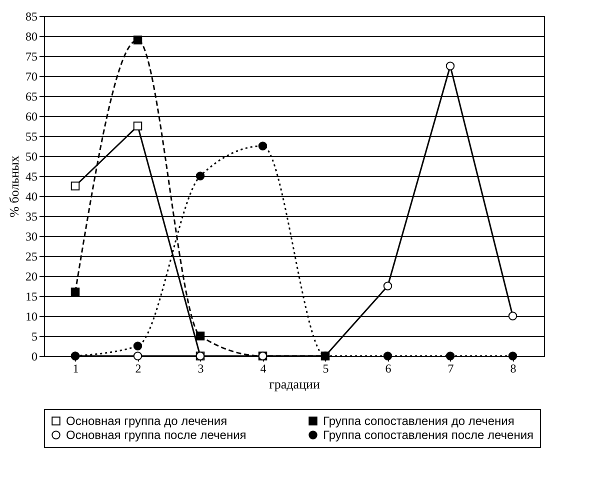 Image resolution: width=609 pixels, height=482 pixels. Describe the element at coordinates (294, 384) in the screenshot. I see `x-axis-title: градации` at that location.